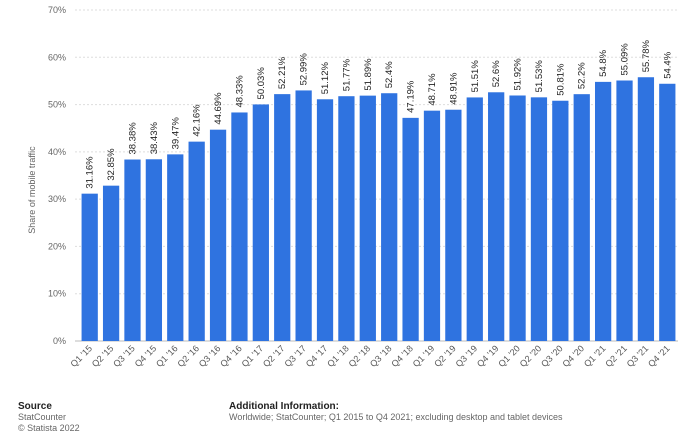 This screenshot has height=439, width=697. Describe the element at coordinates (638, 356) in the screenshot. I see `x-tick-label: Q3 '21` at that location.